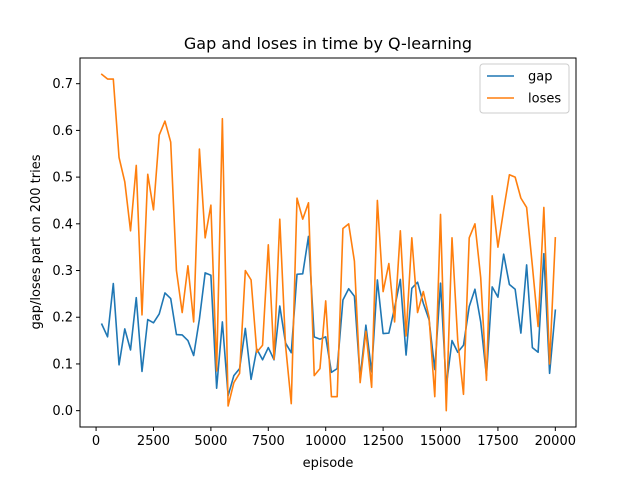 This screenshot has width=640, height=480. I want to click on x-axis: 0 2500 5000 7500 10000 12500 15000 17500 20000, so click(334, 438).